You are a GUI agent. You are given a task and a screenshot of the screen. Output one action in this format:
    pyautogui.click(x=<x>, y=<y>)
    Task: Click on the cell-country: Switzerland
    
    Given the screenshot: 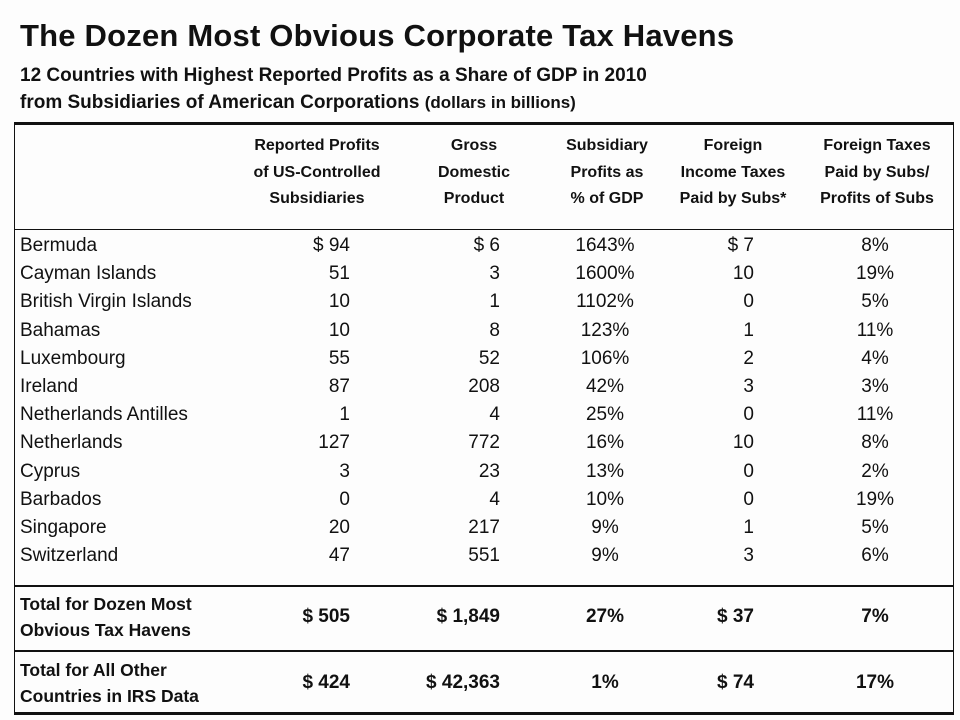 What is the action you would take?
    pyautogui.click(x=69, y=556)
    